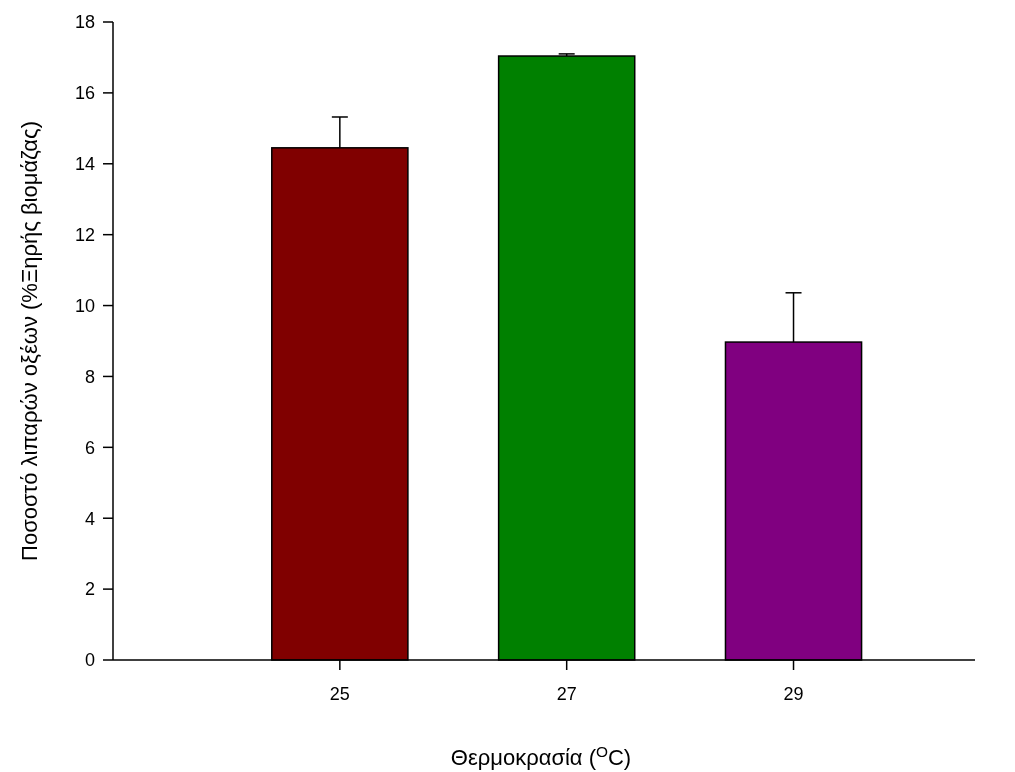 The height and width of the screenshot is (772, 1015). What do you see at coordinates (84, 305) in the screenshot?
I see `y-tick-label: 10` at bounding box center [84, 305].